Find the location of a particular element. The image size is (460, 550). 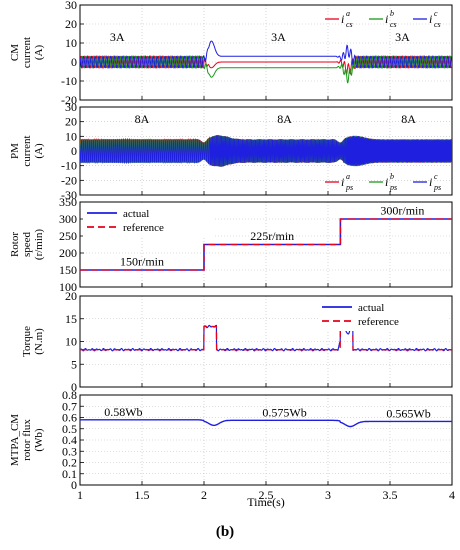

figure-label: (b) is located at coordinates (225, 532).